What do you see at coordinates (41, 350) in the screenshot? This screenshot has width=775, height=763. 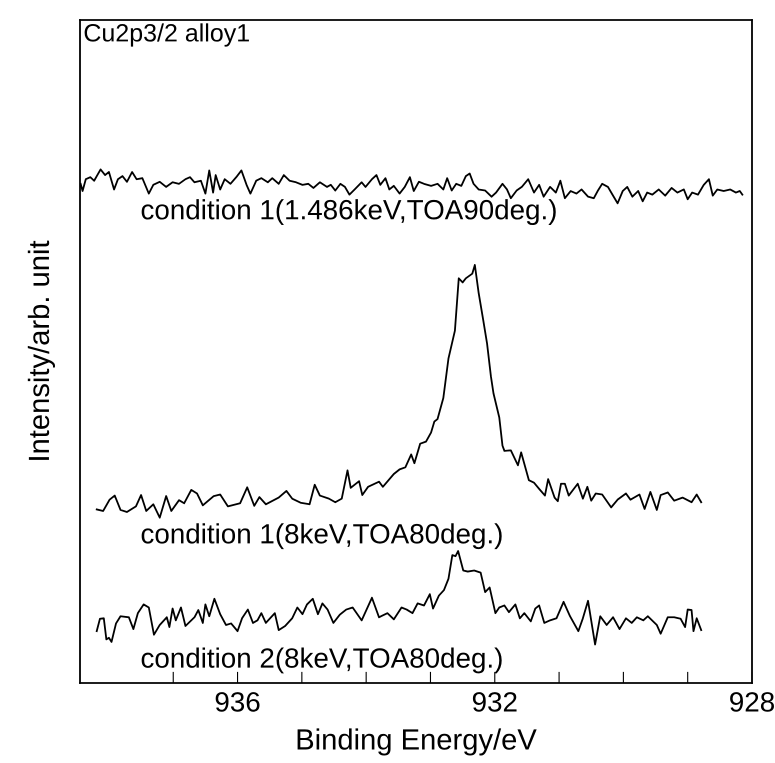 I see `y-axis-title: Intensity/arb. unit` at bounding box center [41, 350].